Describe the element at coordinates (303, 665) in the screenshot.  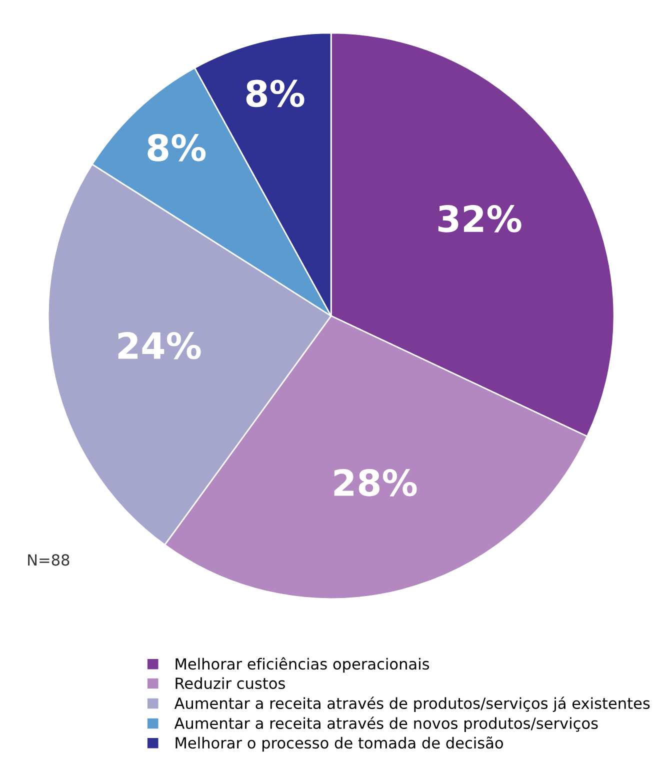
I see `legend-label: Melhorar eficiências operacionais` at that location.